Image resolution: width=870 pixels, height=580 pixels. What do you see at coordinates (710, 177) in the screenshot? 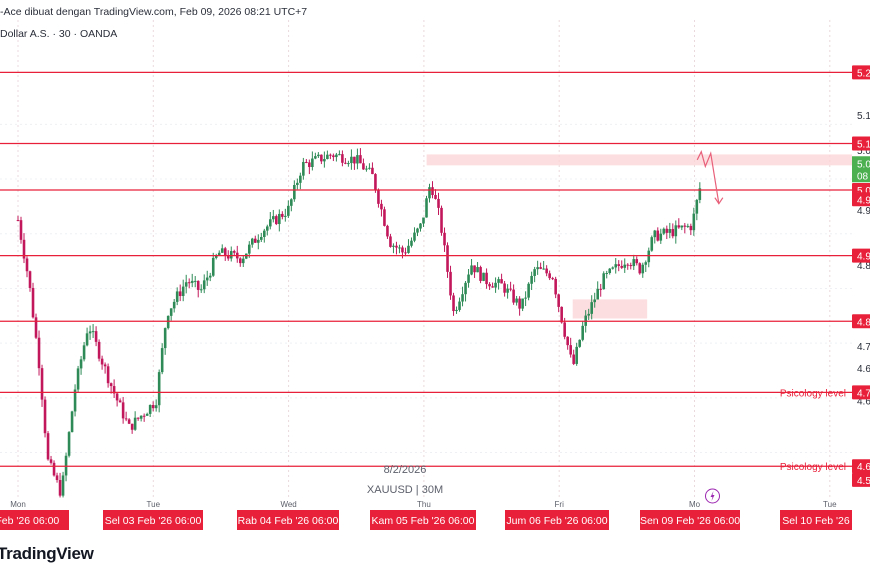
I see `projection-layer` at bounding box center [710, 177].